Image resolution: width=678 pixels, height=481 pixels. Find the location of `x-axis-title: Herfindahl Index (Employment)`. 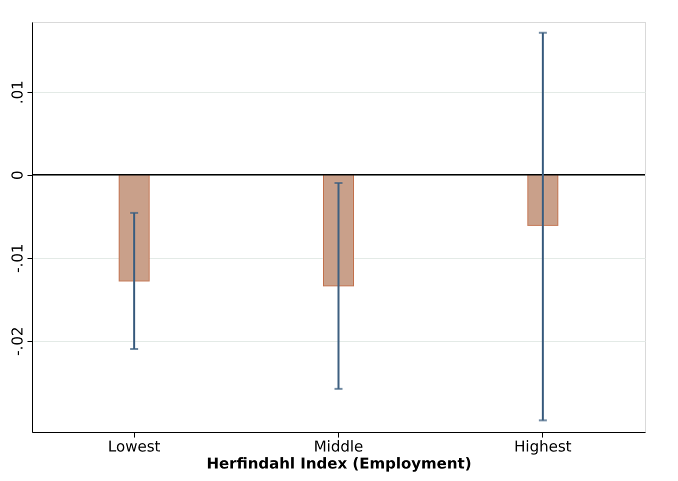

x-axis-title: Herfindahl Index (Employment) is located at coordinates (339, 463).